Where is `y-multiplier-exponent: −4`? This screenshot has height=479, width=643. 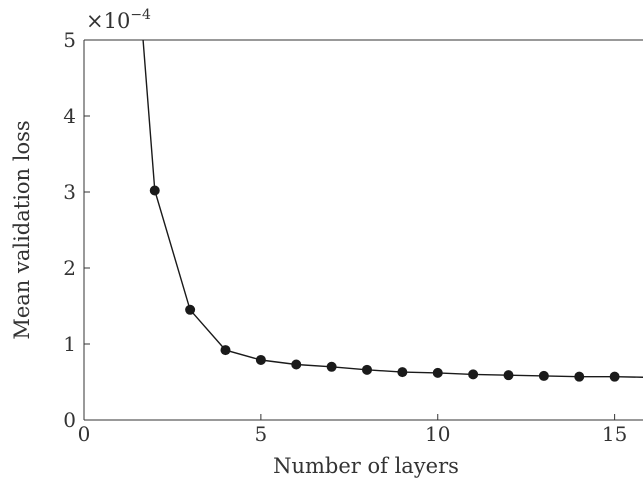
y-multiplier-exponent: −4 is located at coordinates (140, 15).